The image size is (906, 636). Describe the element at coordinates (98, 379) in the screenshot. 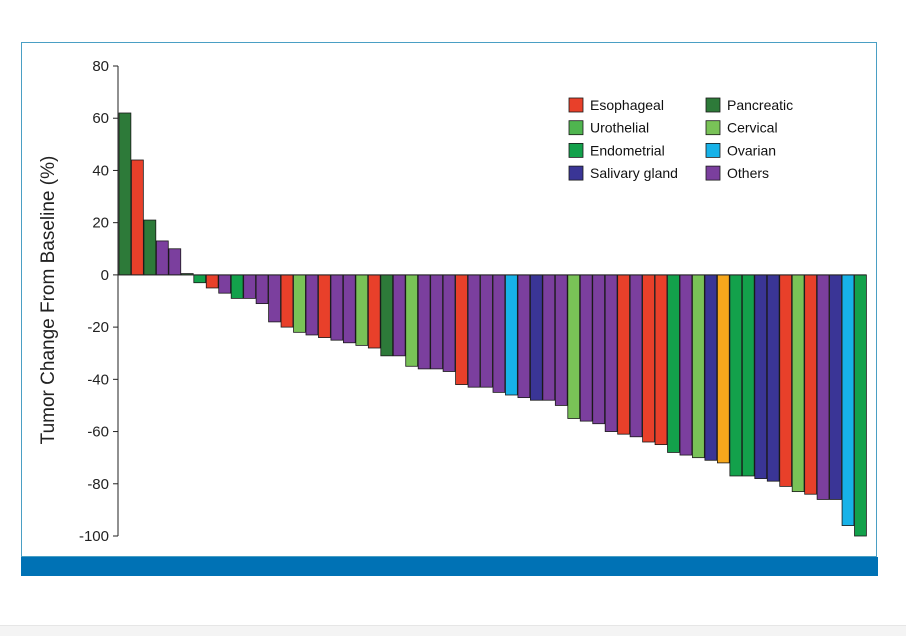

I see `y-tick-label: -40` at that location.